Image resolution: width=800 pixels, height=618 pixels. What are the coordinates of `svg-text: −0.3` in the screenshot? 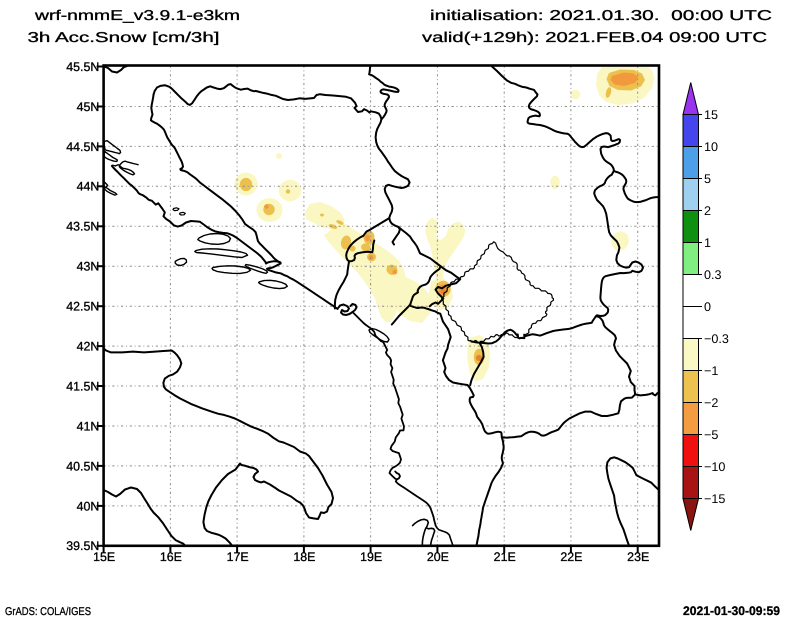 It's located at (716, 339).